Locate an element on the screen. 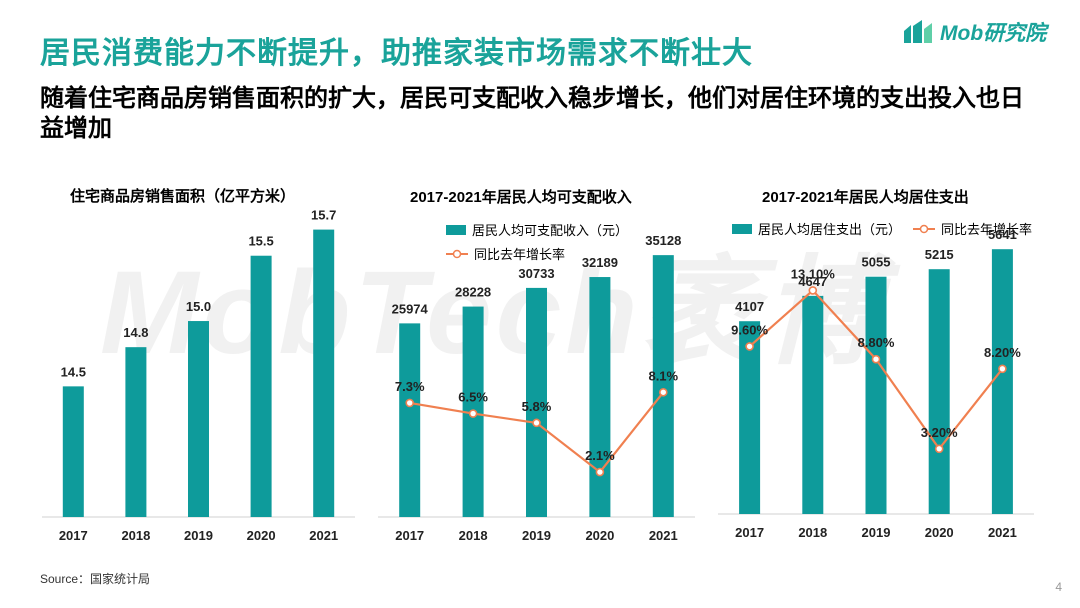  legend-income-label: 居民人均可支配收入（元） is located at coordinates (550, 230).